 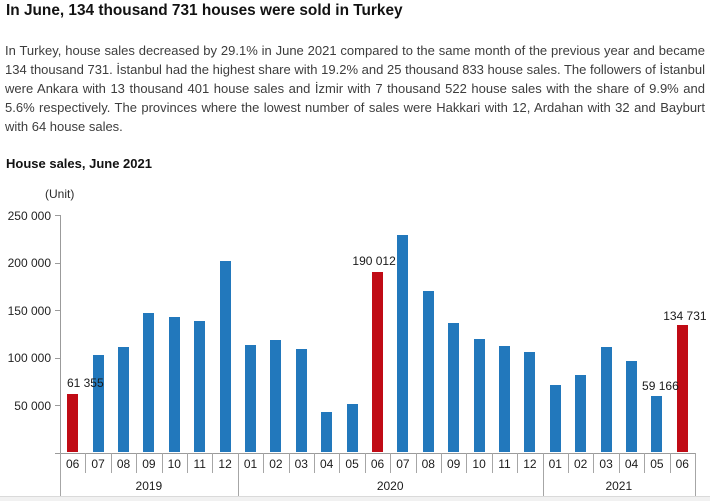 What do you see at coordinates (29, 263) in the screenshot?
I see `y-tick-label: 200 000` at bounding box center [29, 263].